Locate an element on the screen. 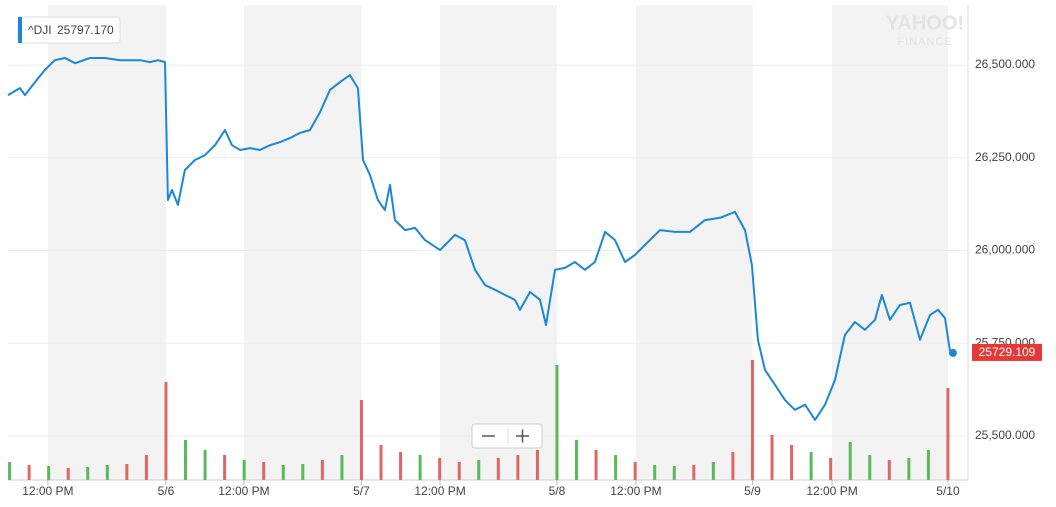 This screenshot has height=507, width=1056. quote: 25797.170 is located at coordinates (85, 30).